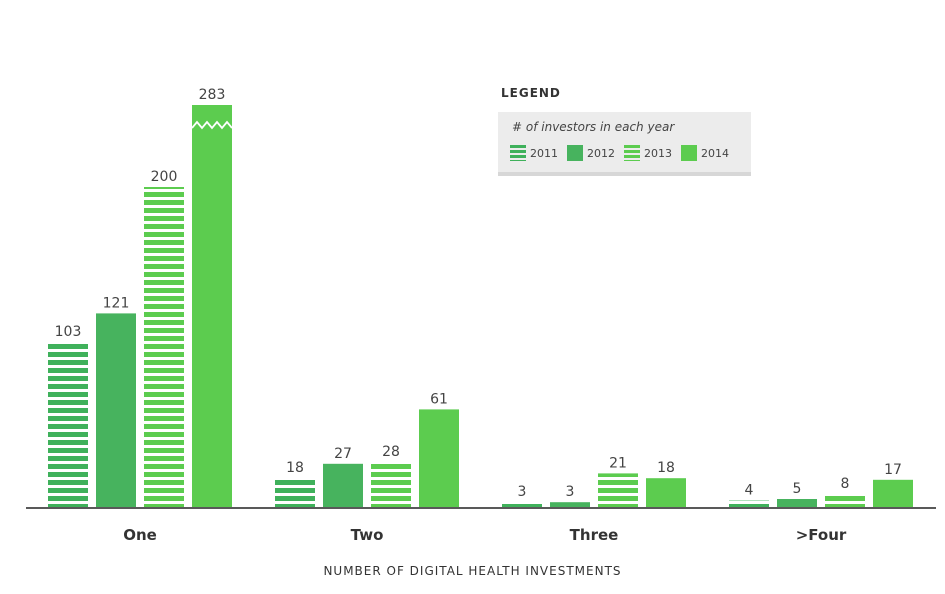 Image resolution: width=945 pixels, height=594 pixels. Describe the element at coordinates (797, 503) in the screenshot. I see `bar-four-2012` at that location.